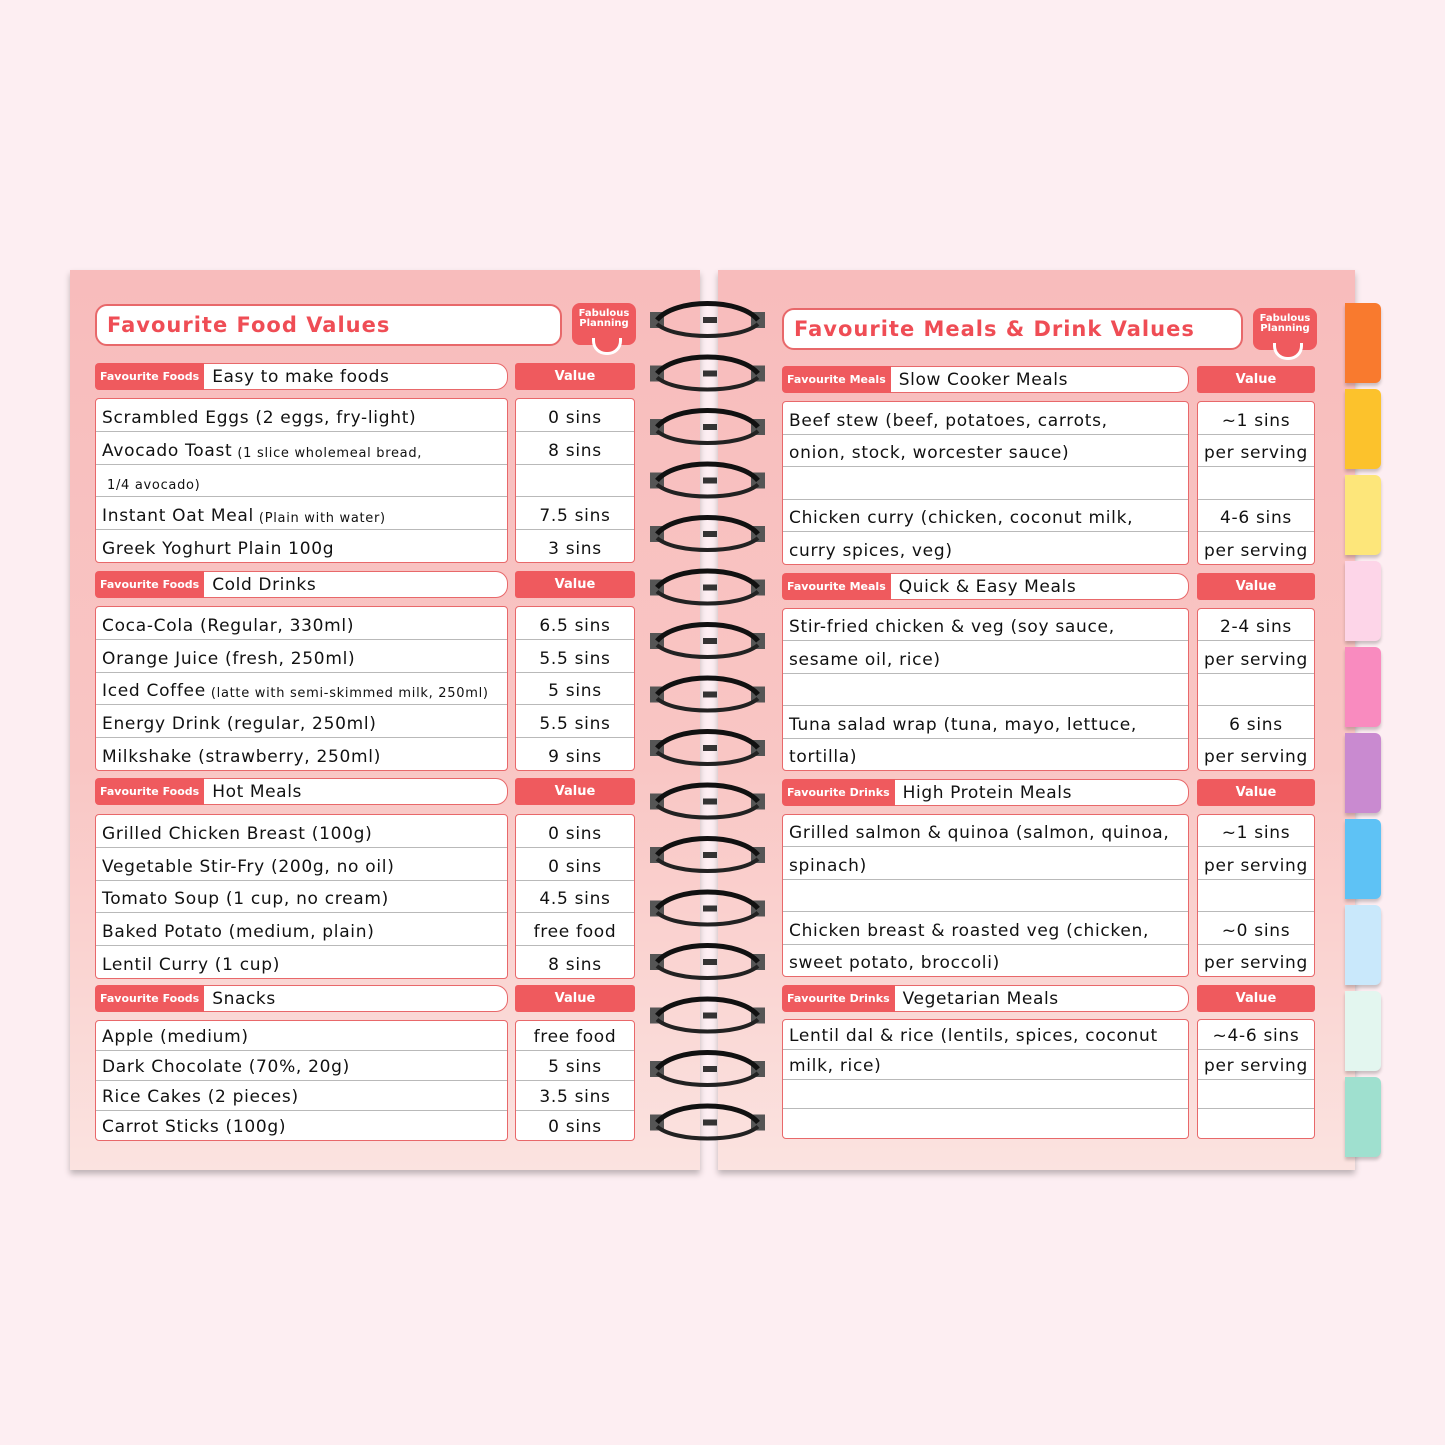 This screenshot has height=1445, width=1445. I want to click on item-value: per serving, so click(1256, 453).